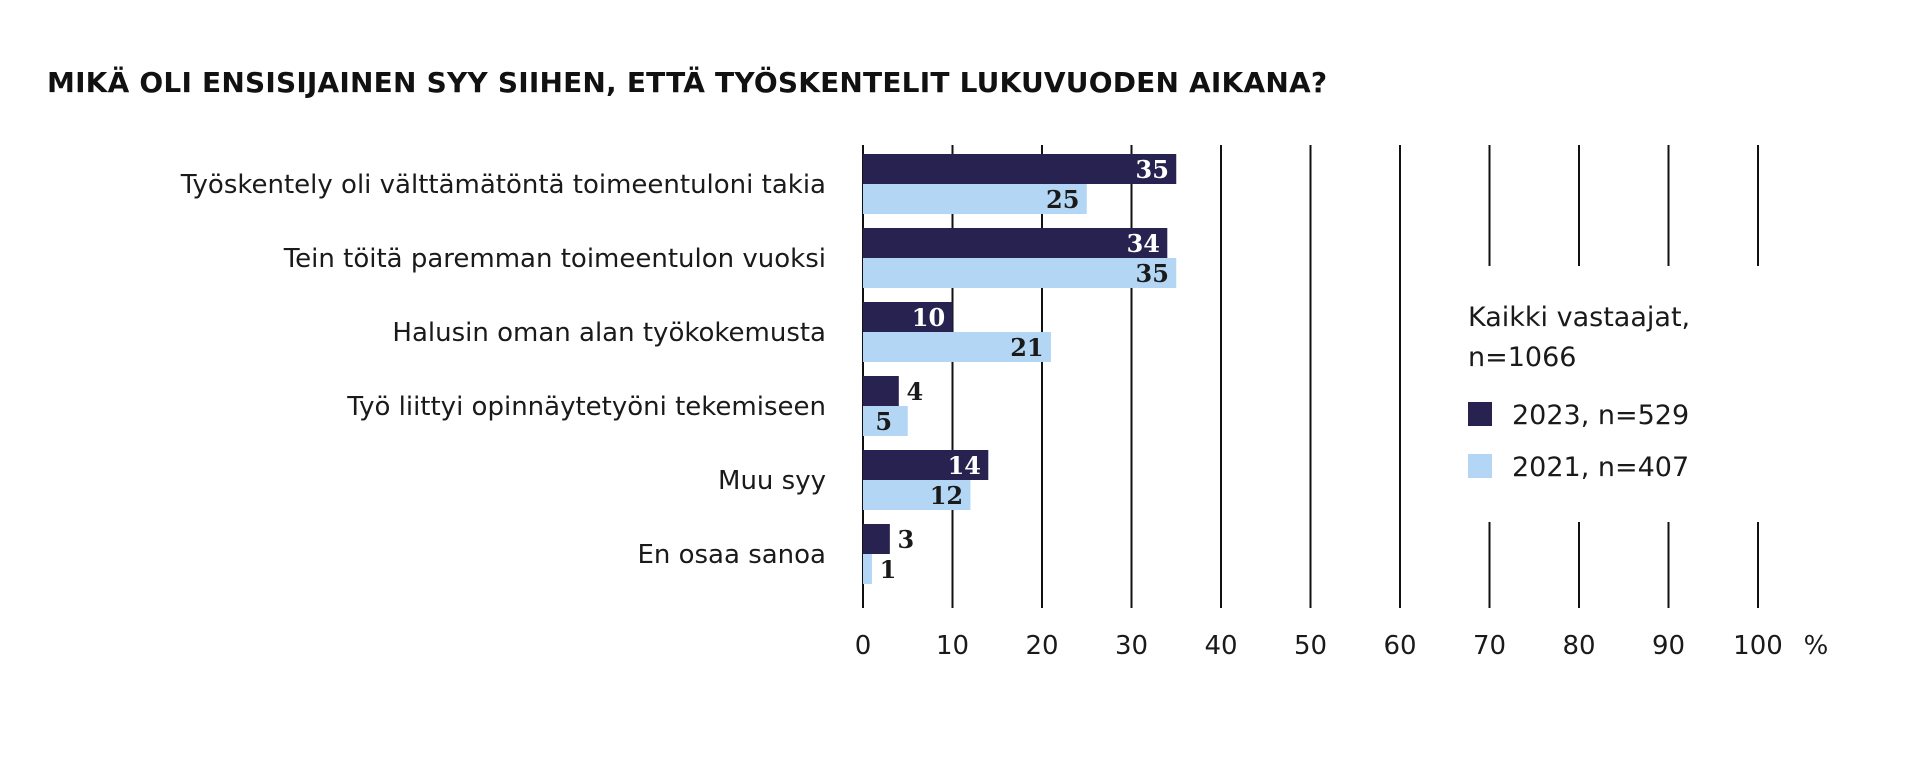 The height and width of the screenshot is (768, 1920). Describe the element at coordinates (1489, 646) in the screenshot. I see `tick-label: 70` at that location.